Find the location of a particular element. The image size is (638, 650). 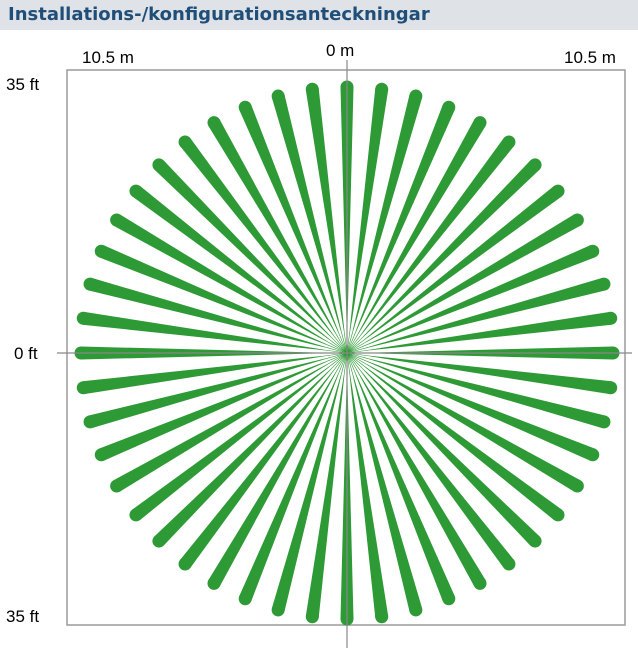

top-left-distance-label: 10.5 m is located at coordinates (108, 57).